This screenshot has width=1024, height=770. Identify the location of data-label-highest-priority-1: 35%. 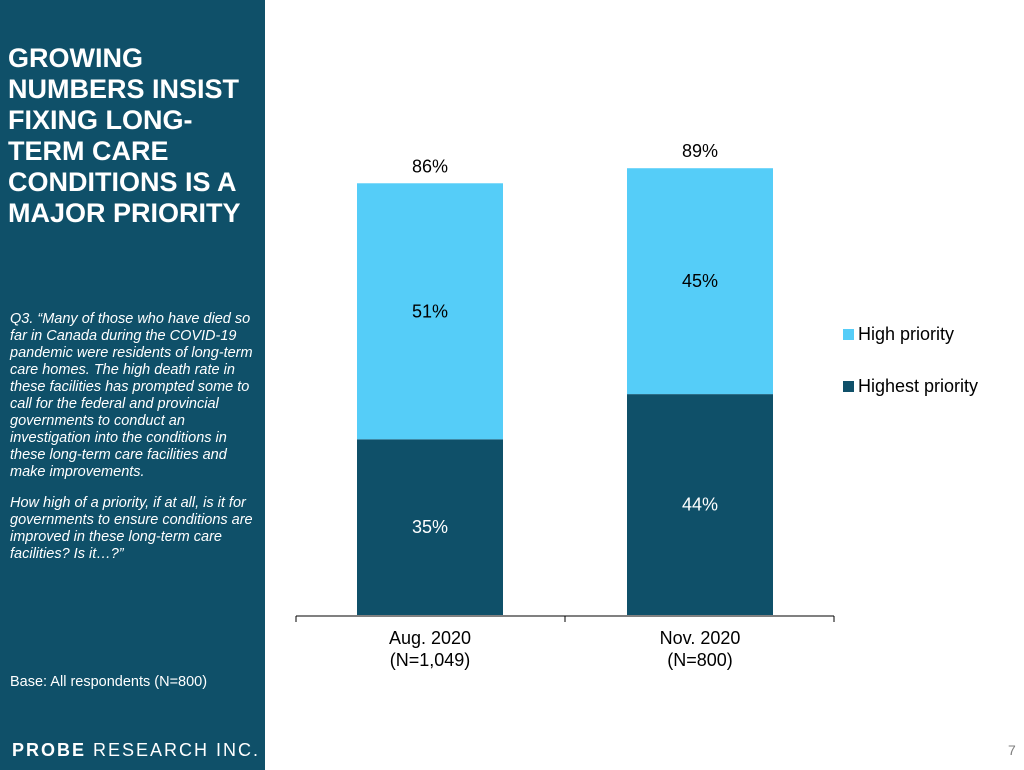
(430, 527).